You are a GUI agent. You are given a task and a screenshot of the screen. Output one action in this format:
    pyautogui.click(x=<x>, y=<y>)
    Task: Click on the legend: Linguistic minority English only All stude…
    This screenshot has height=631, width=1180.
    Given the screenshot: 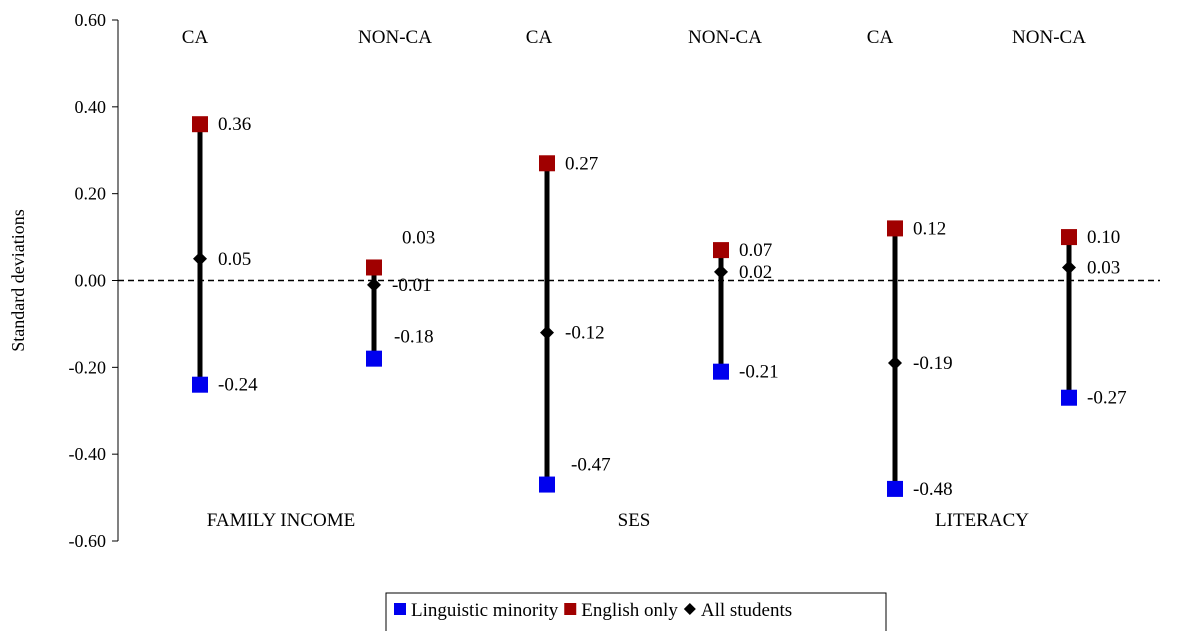 What is the action you would take?
    pyautogui.click(x=636, y=611)
    